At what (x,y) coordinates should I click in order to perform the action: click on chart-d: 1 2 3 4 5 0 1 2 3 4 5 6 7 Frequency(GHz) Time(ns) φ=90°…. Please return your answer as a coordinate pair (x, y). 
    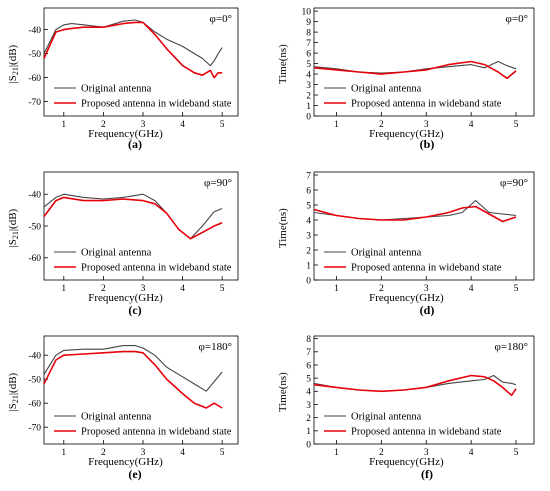
    Looking at the image, I should click on (406, 244).